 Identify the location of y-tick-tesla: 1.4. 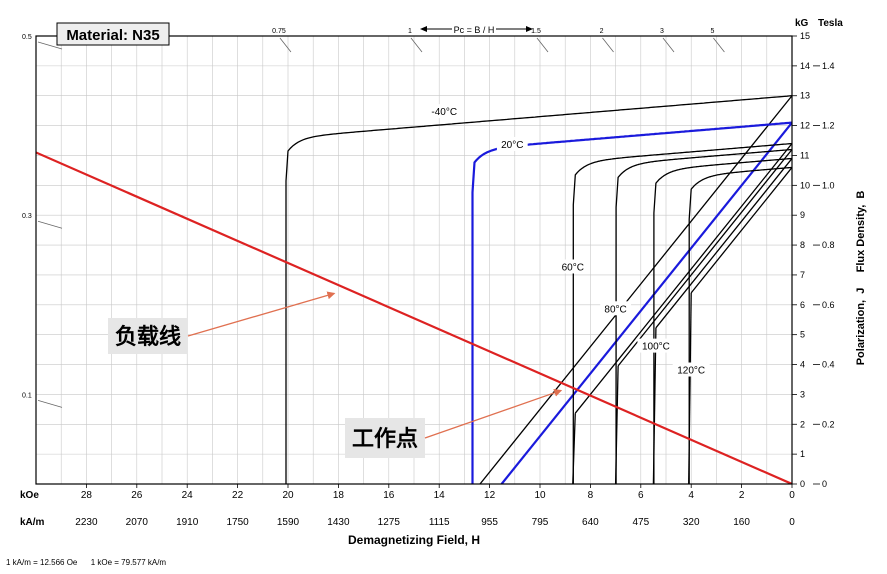
(828, 66).